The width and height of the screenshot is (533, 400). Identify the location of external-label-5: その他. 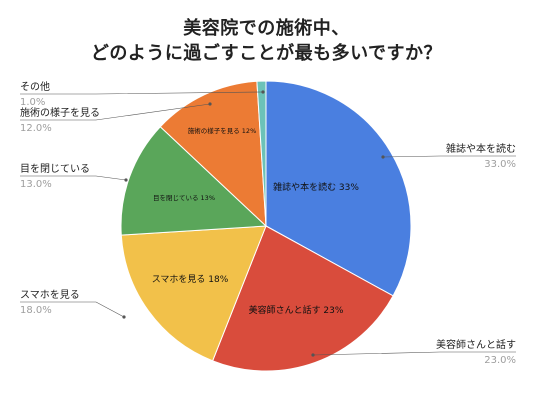
(35, 86).